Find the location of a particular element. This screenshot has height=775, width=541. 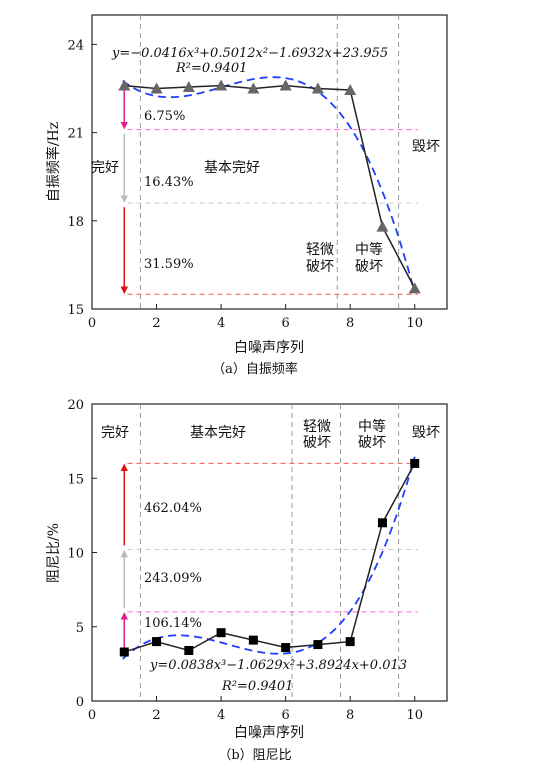

chart-b-x-tick-label: 6 is located at coordinates (285, 715).